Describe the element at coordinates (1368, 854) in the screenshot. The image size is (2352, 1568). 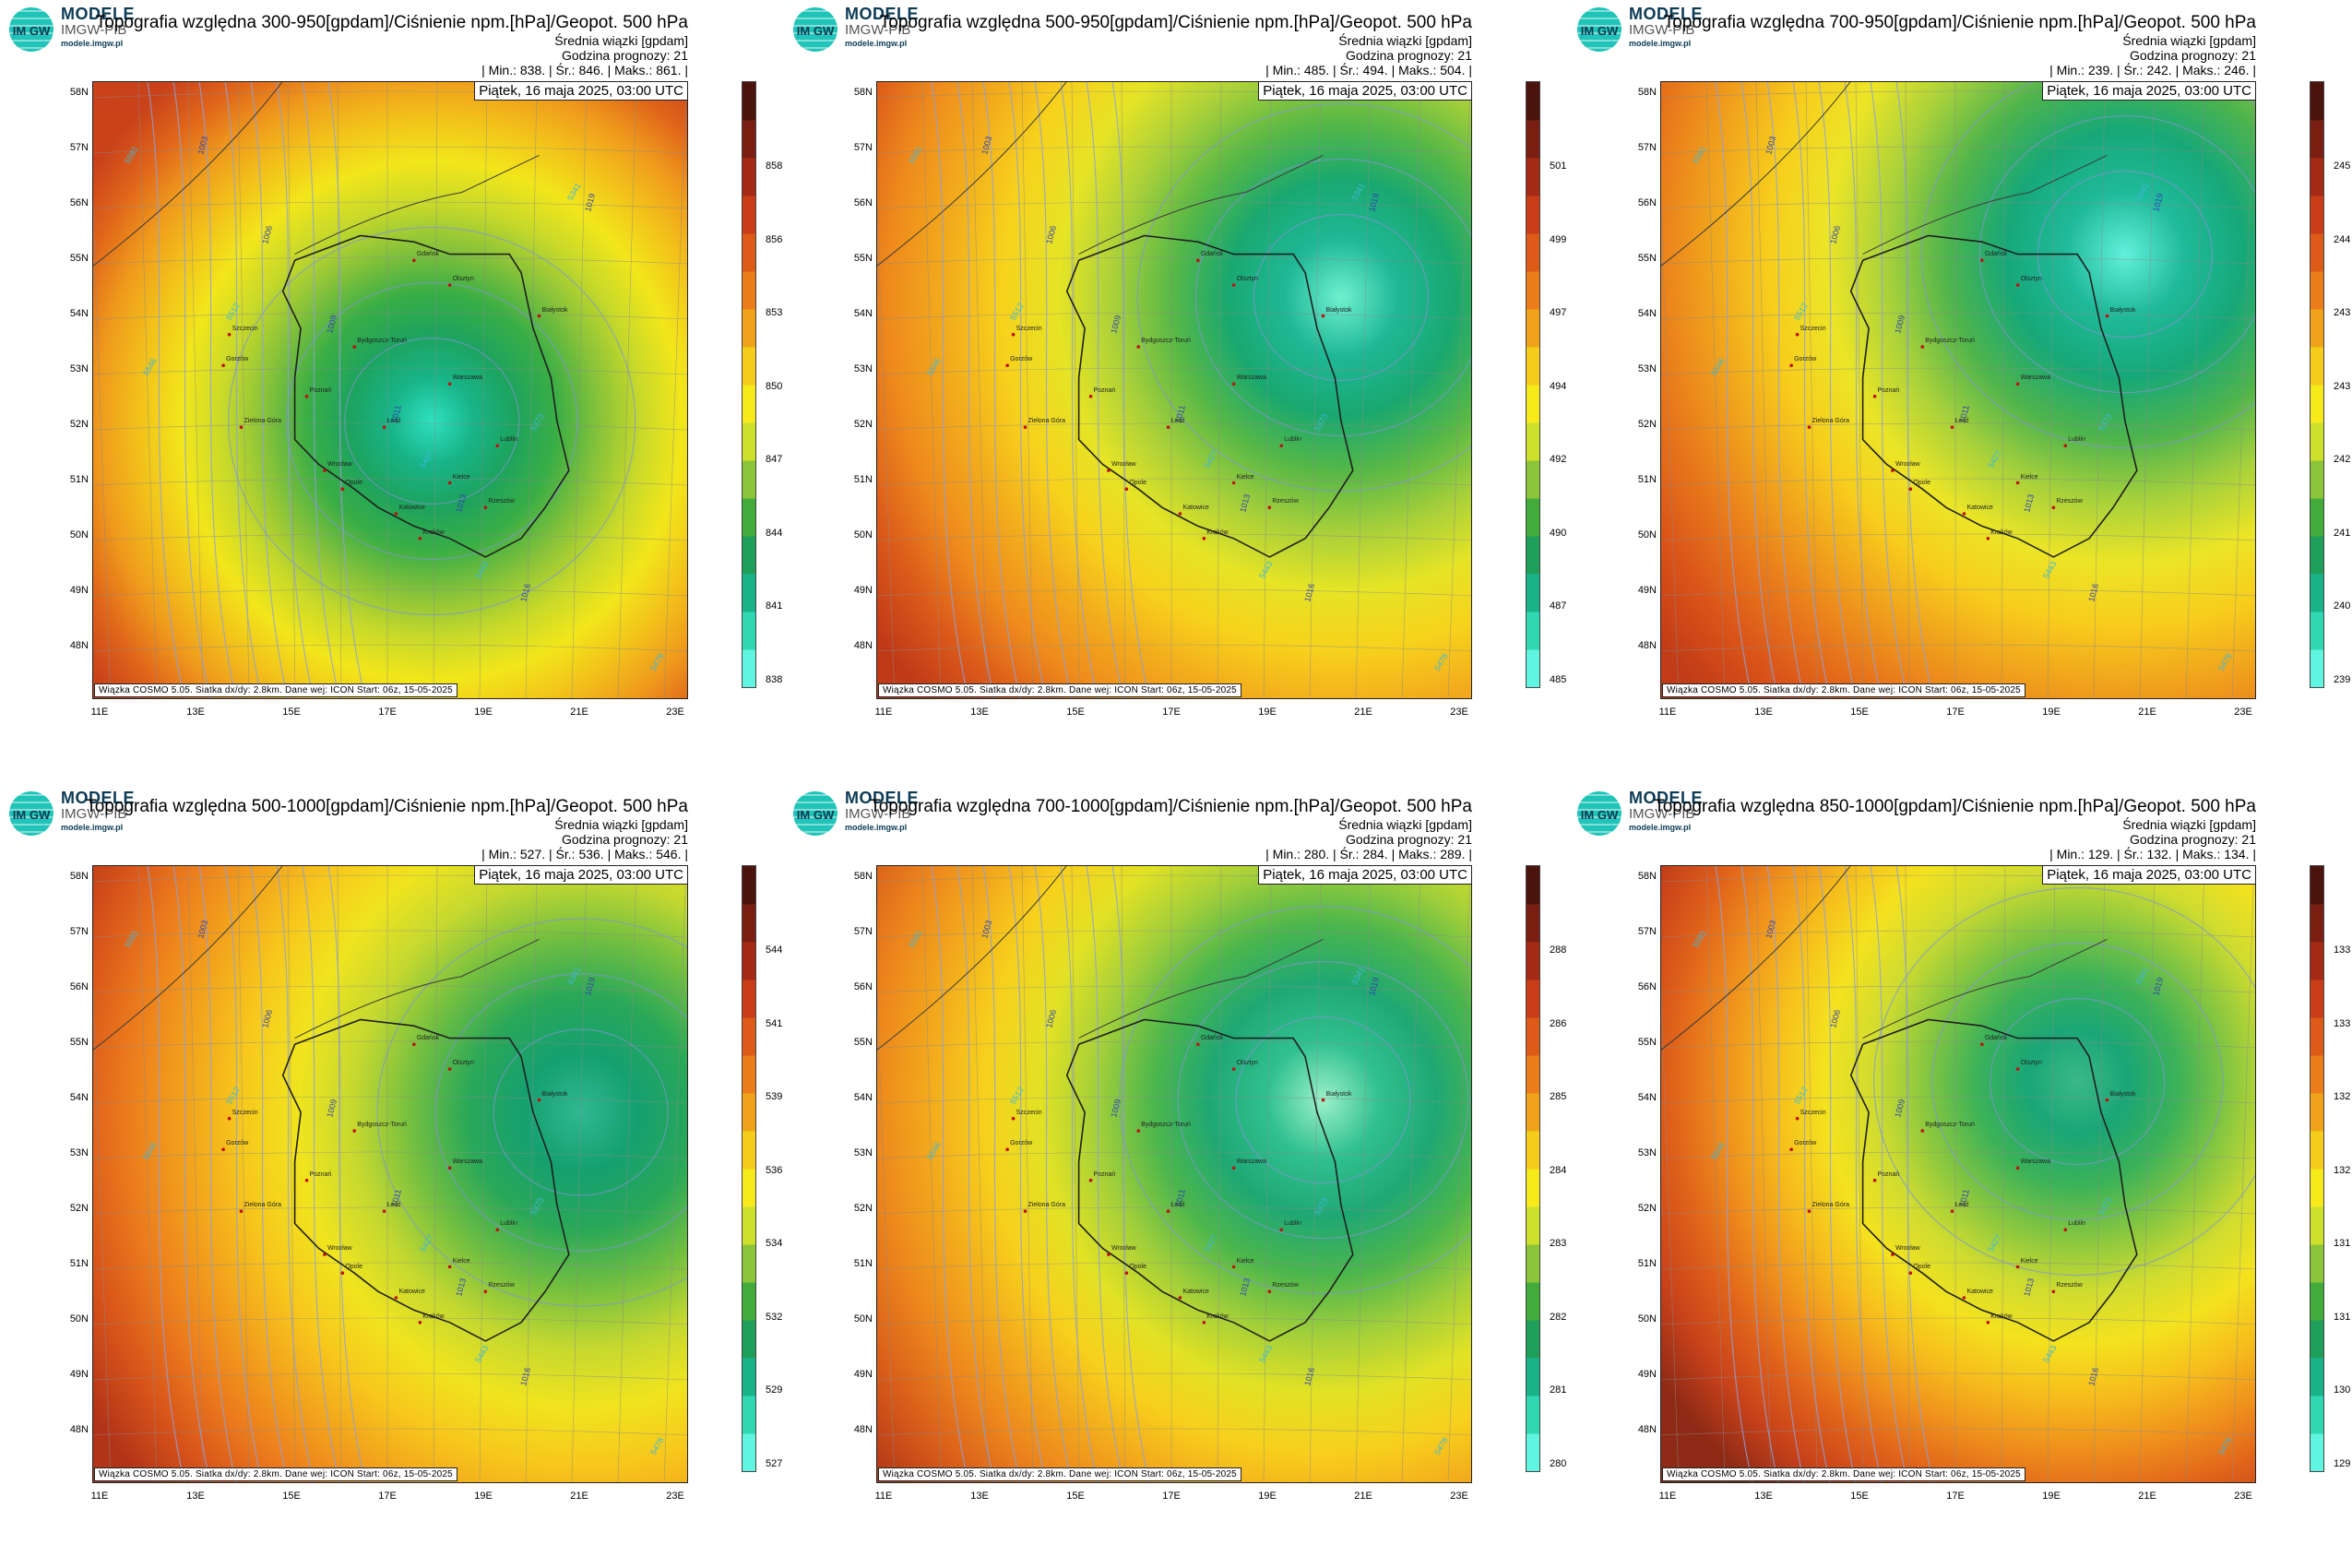
I see `field-stats: | Min.: 280. | Śr.: 284. | Maks.: 289. |` at that location.